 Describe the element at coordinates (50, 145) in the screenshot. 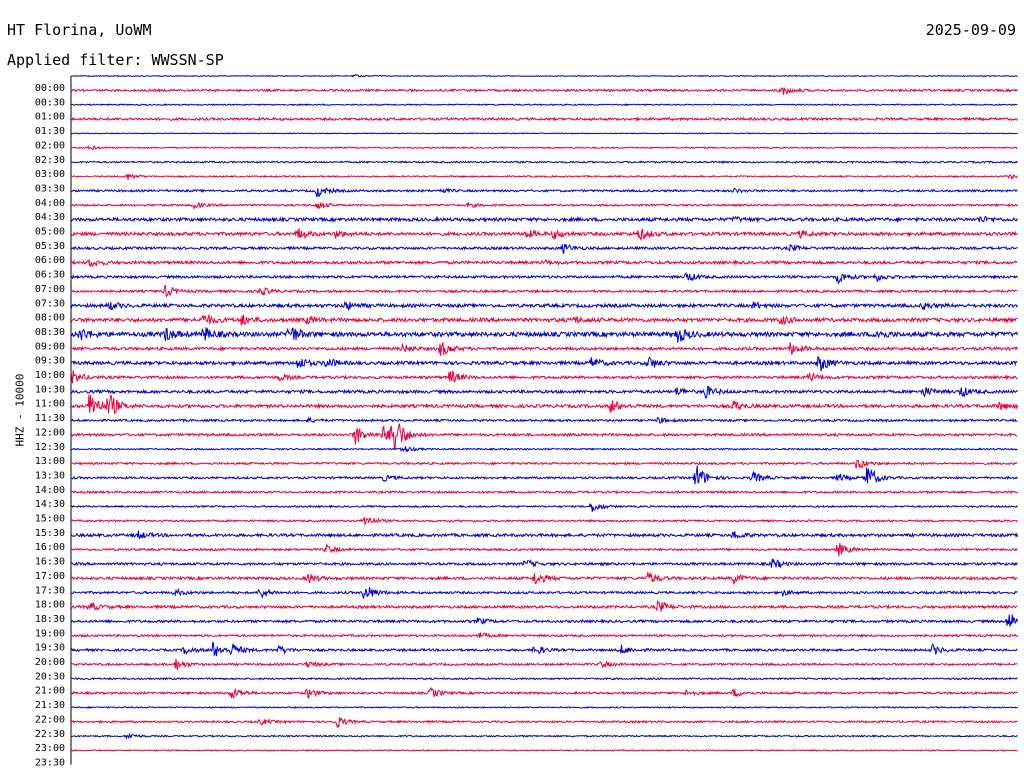

I see `time-label-4: 02:00` at that location.